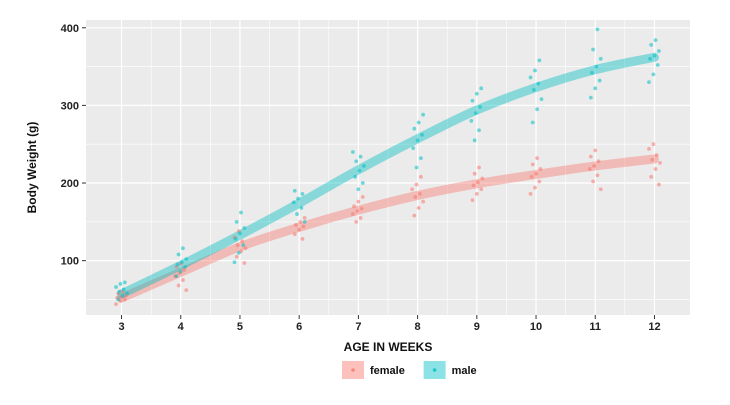 The width and height of the screenshot is (730, 405). I want to click on x-tick-label: 5, so click(240, 327).